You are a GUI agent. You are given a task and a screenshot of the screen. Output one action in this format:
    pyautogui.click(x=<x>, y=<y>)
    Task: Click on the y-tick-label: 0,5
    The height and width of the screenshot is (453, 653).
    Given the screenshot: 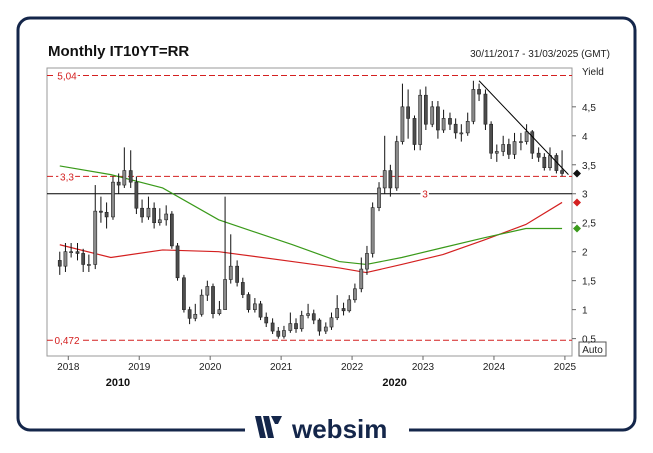 What is the action you would take?
    pyautogui.click(x=589, y=340)
    